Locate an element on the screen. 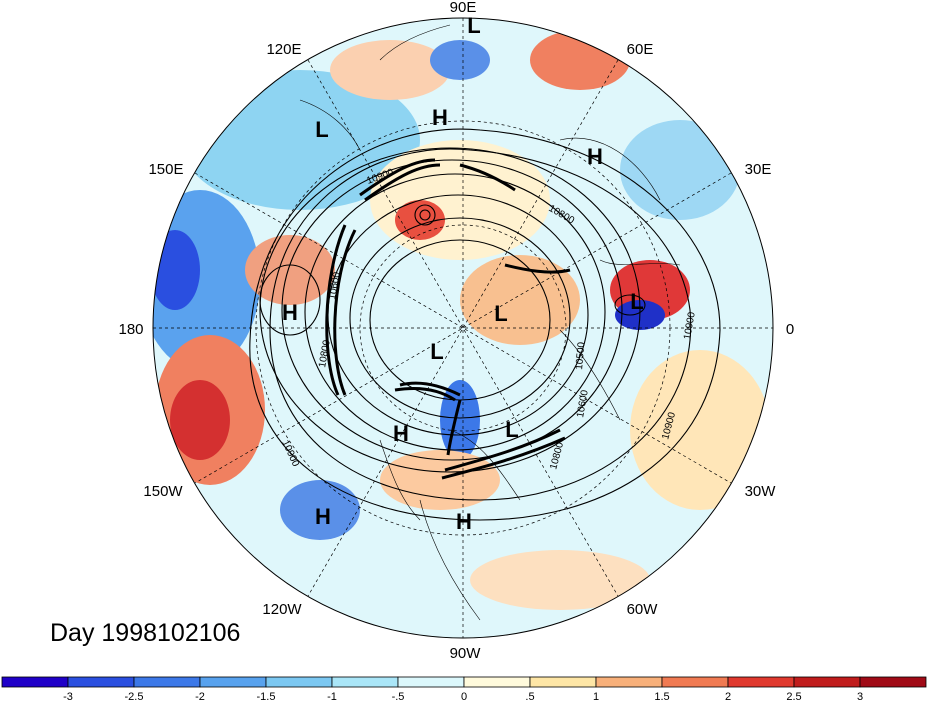  contour-label: 10900 is located at coordinates (690, 326).